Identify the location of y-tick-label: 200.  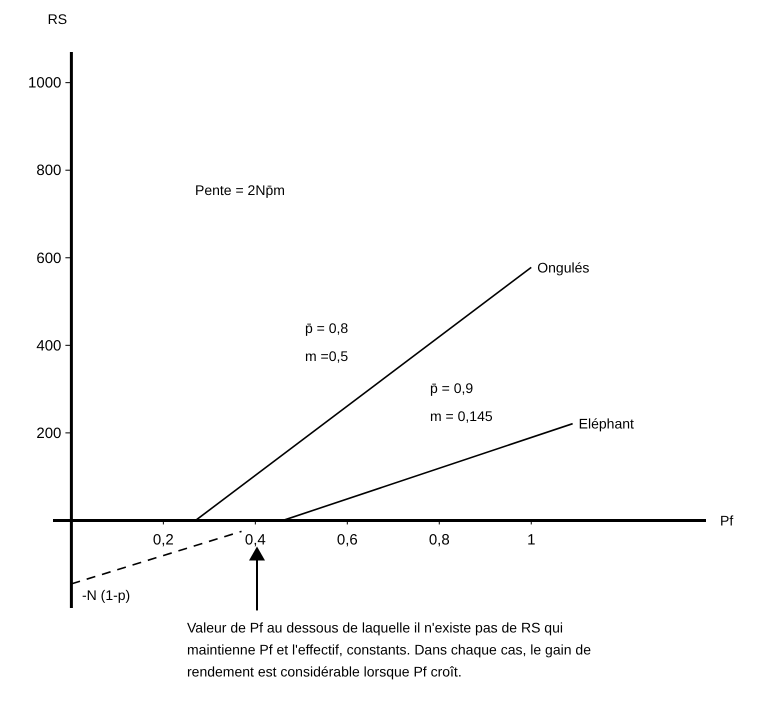
(49, 433).